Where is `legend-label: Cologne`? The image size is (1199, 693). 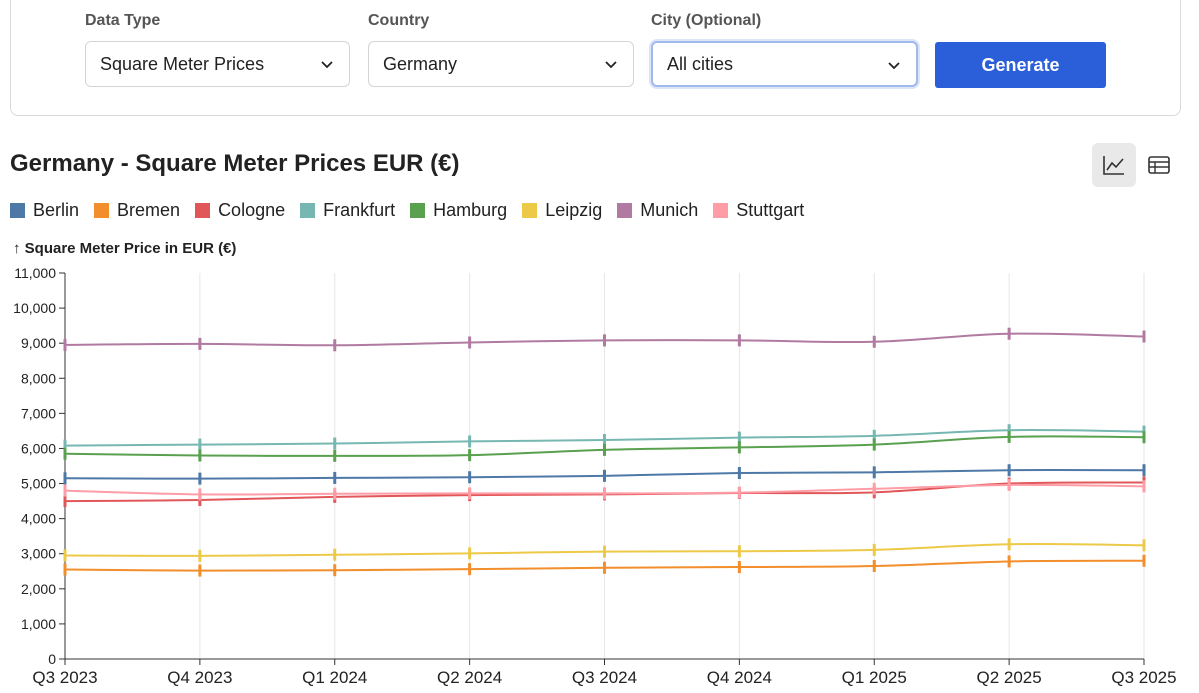 legend-label: Cologne is located at coordinates (252, 209).